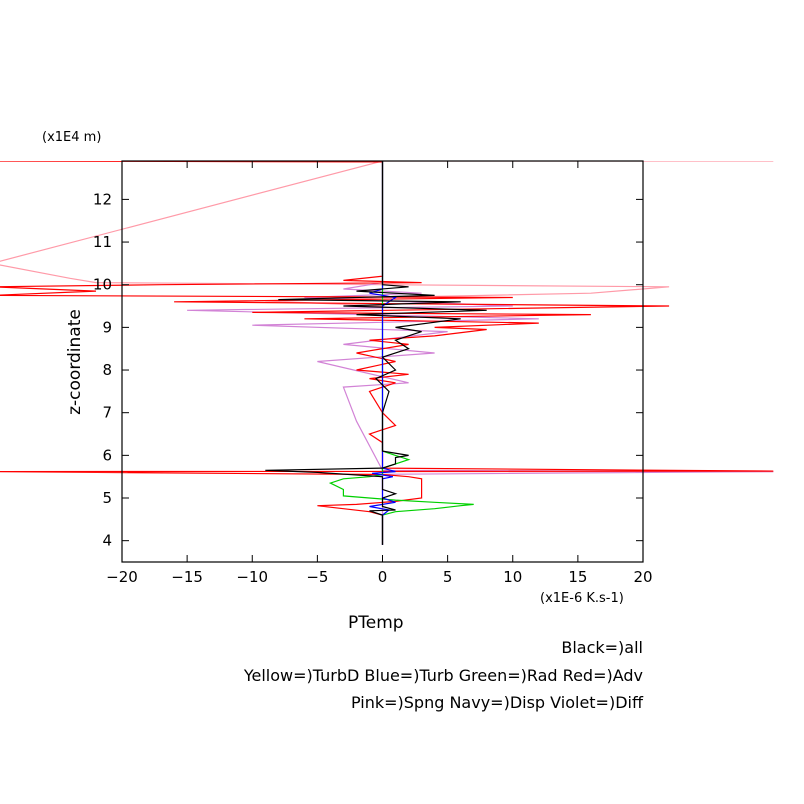 The width and height of the screenshot is (804, 804). What do you see at coordinates (107, 455) in the screenshot?
I see `y-tick-label: 6` at bounding box center [107, 455].